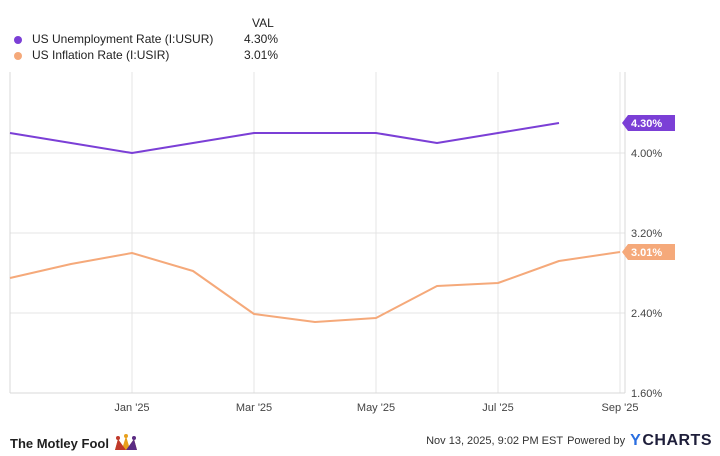 The height and width of the screenshot is (456, 720). What do you see at coordinates (123, 39) in the screenshot?
I see `legend-label-unemployment: US Unemployment Rate (I:USUR)` at bounding box center [123, 39].